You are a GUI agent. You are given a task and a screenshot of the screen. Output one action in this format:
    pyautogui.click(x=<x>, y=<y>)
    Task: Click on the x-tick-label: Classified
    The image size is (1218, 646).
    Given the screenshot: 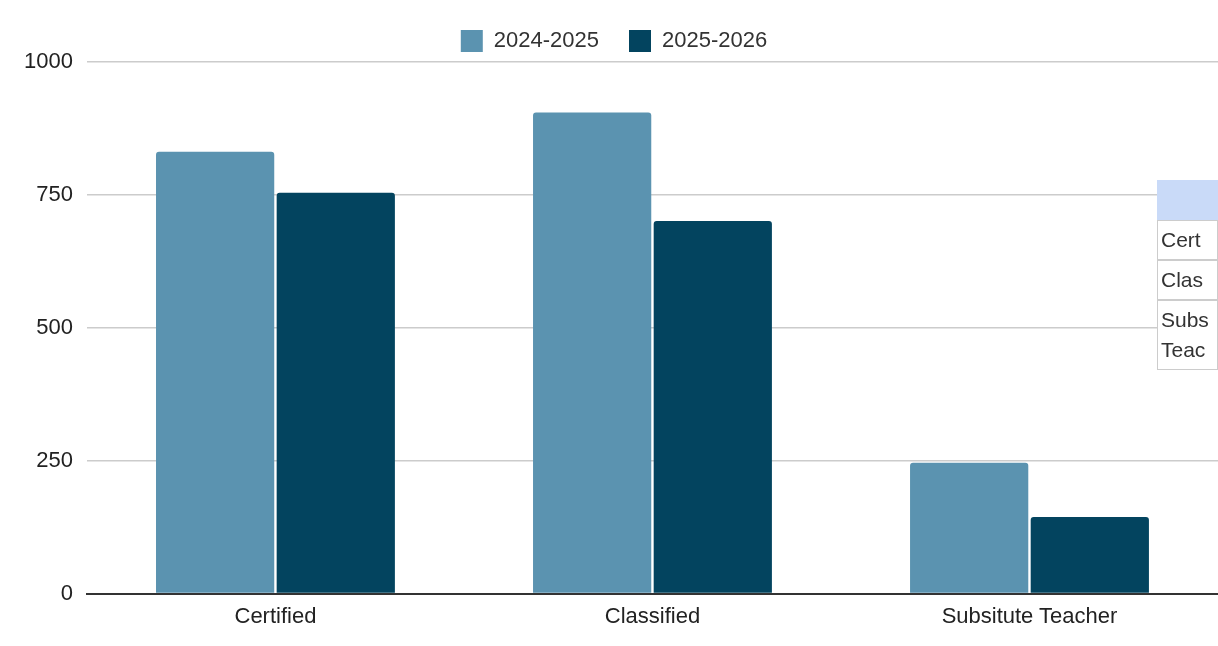 What is the action you would take?
    pyautogui.click(x=652, y=615)
    